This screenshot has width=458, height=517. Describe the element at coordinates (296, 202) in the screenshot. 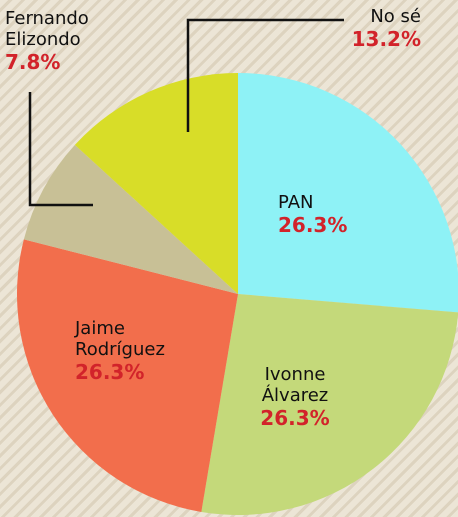

I see `category-name: PAN` at that location.